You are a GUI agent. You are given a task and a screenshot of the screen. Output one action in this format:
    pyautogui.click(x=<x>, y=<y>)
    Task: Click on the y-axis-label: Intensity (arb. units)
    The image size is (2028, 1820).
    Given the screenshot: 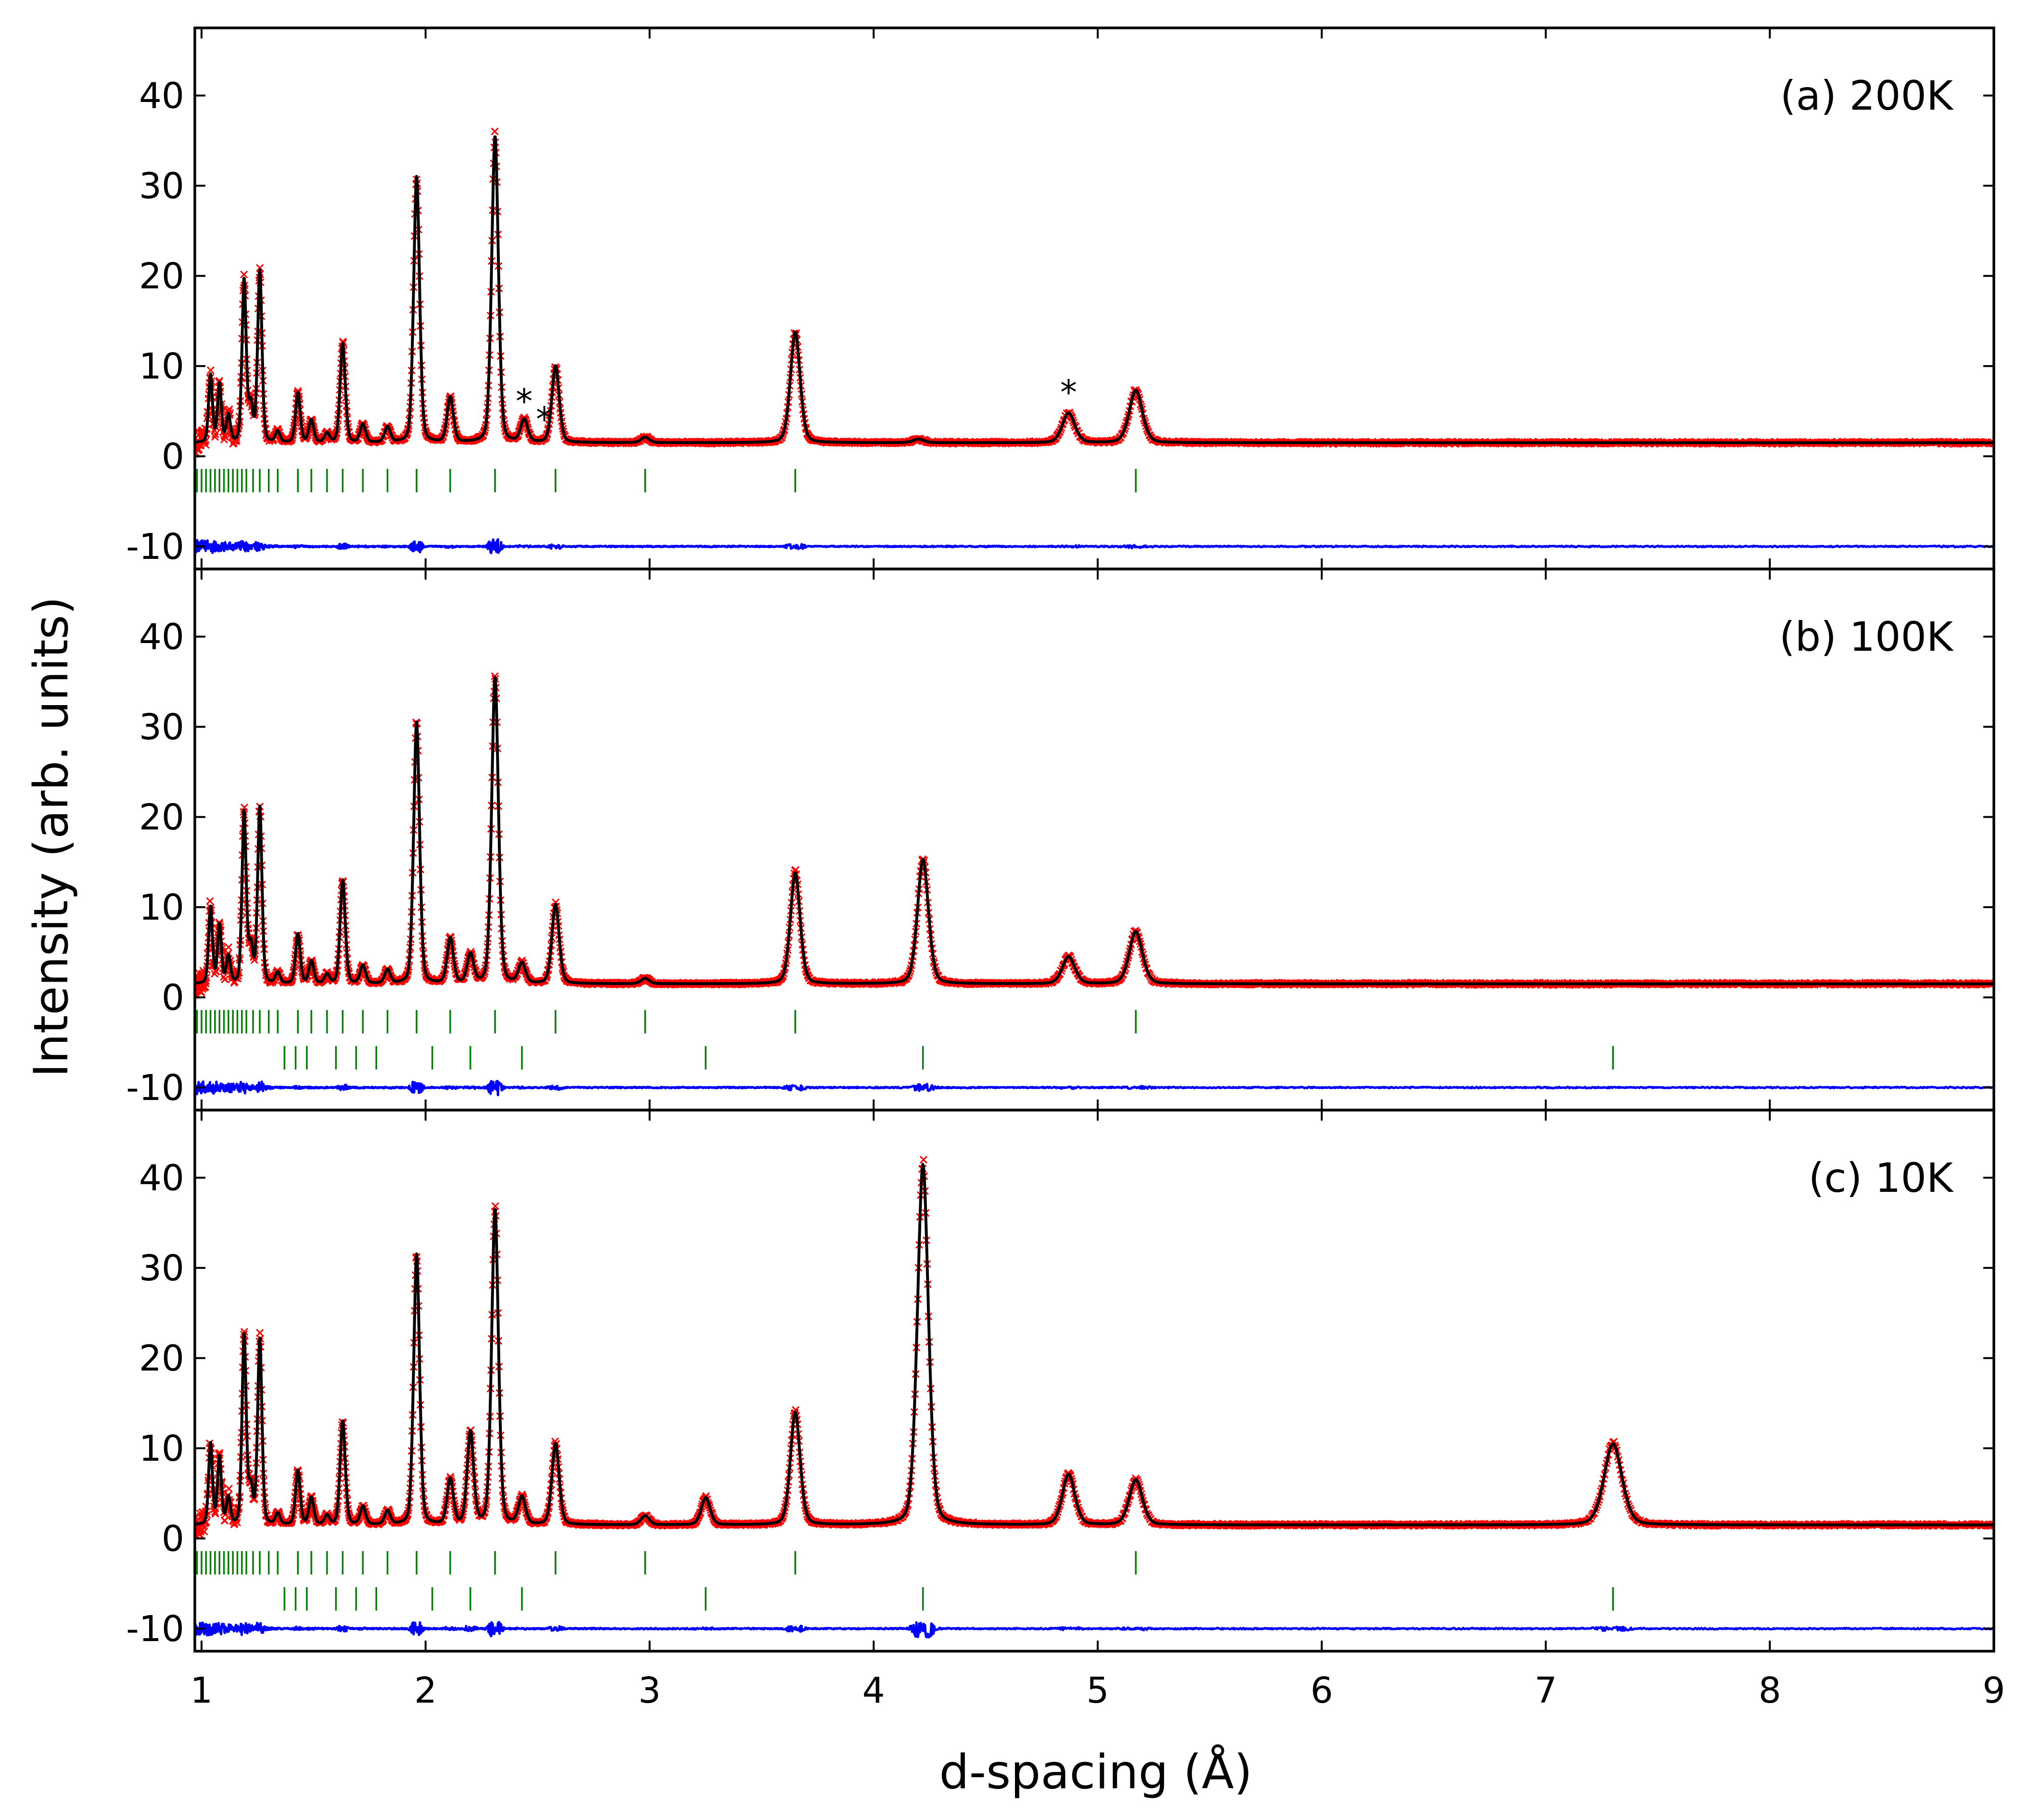 What is the action you would take?
    pyautogui.click(x=51, y=836)
    